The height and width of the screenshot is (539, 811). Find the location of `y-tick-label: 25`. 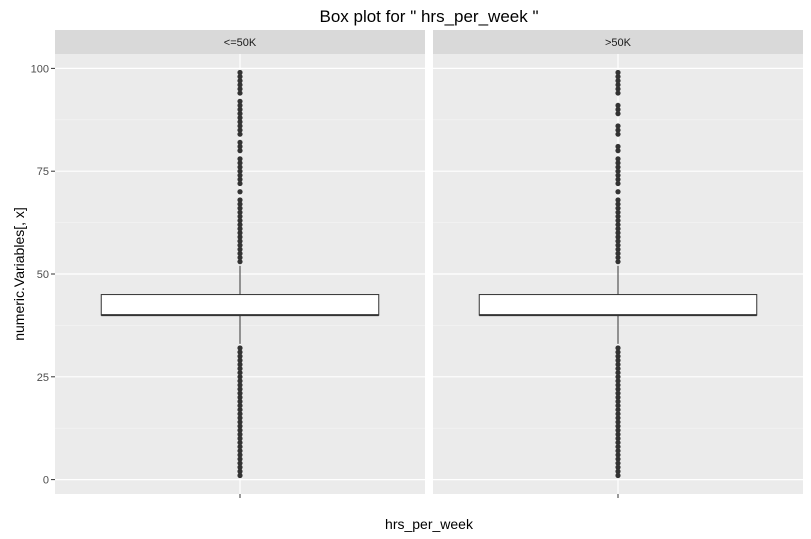

y-tick-label: 25 is located at coordinates (43, 378).